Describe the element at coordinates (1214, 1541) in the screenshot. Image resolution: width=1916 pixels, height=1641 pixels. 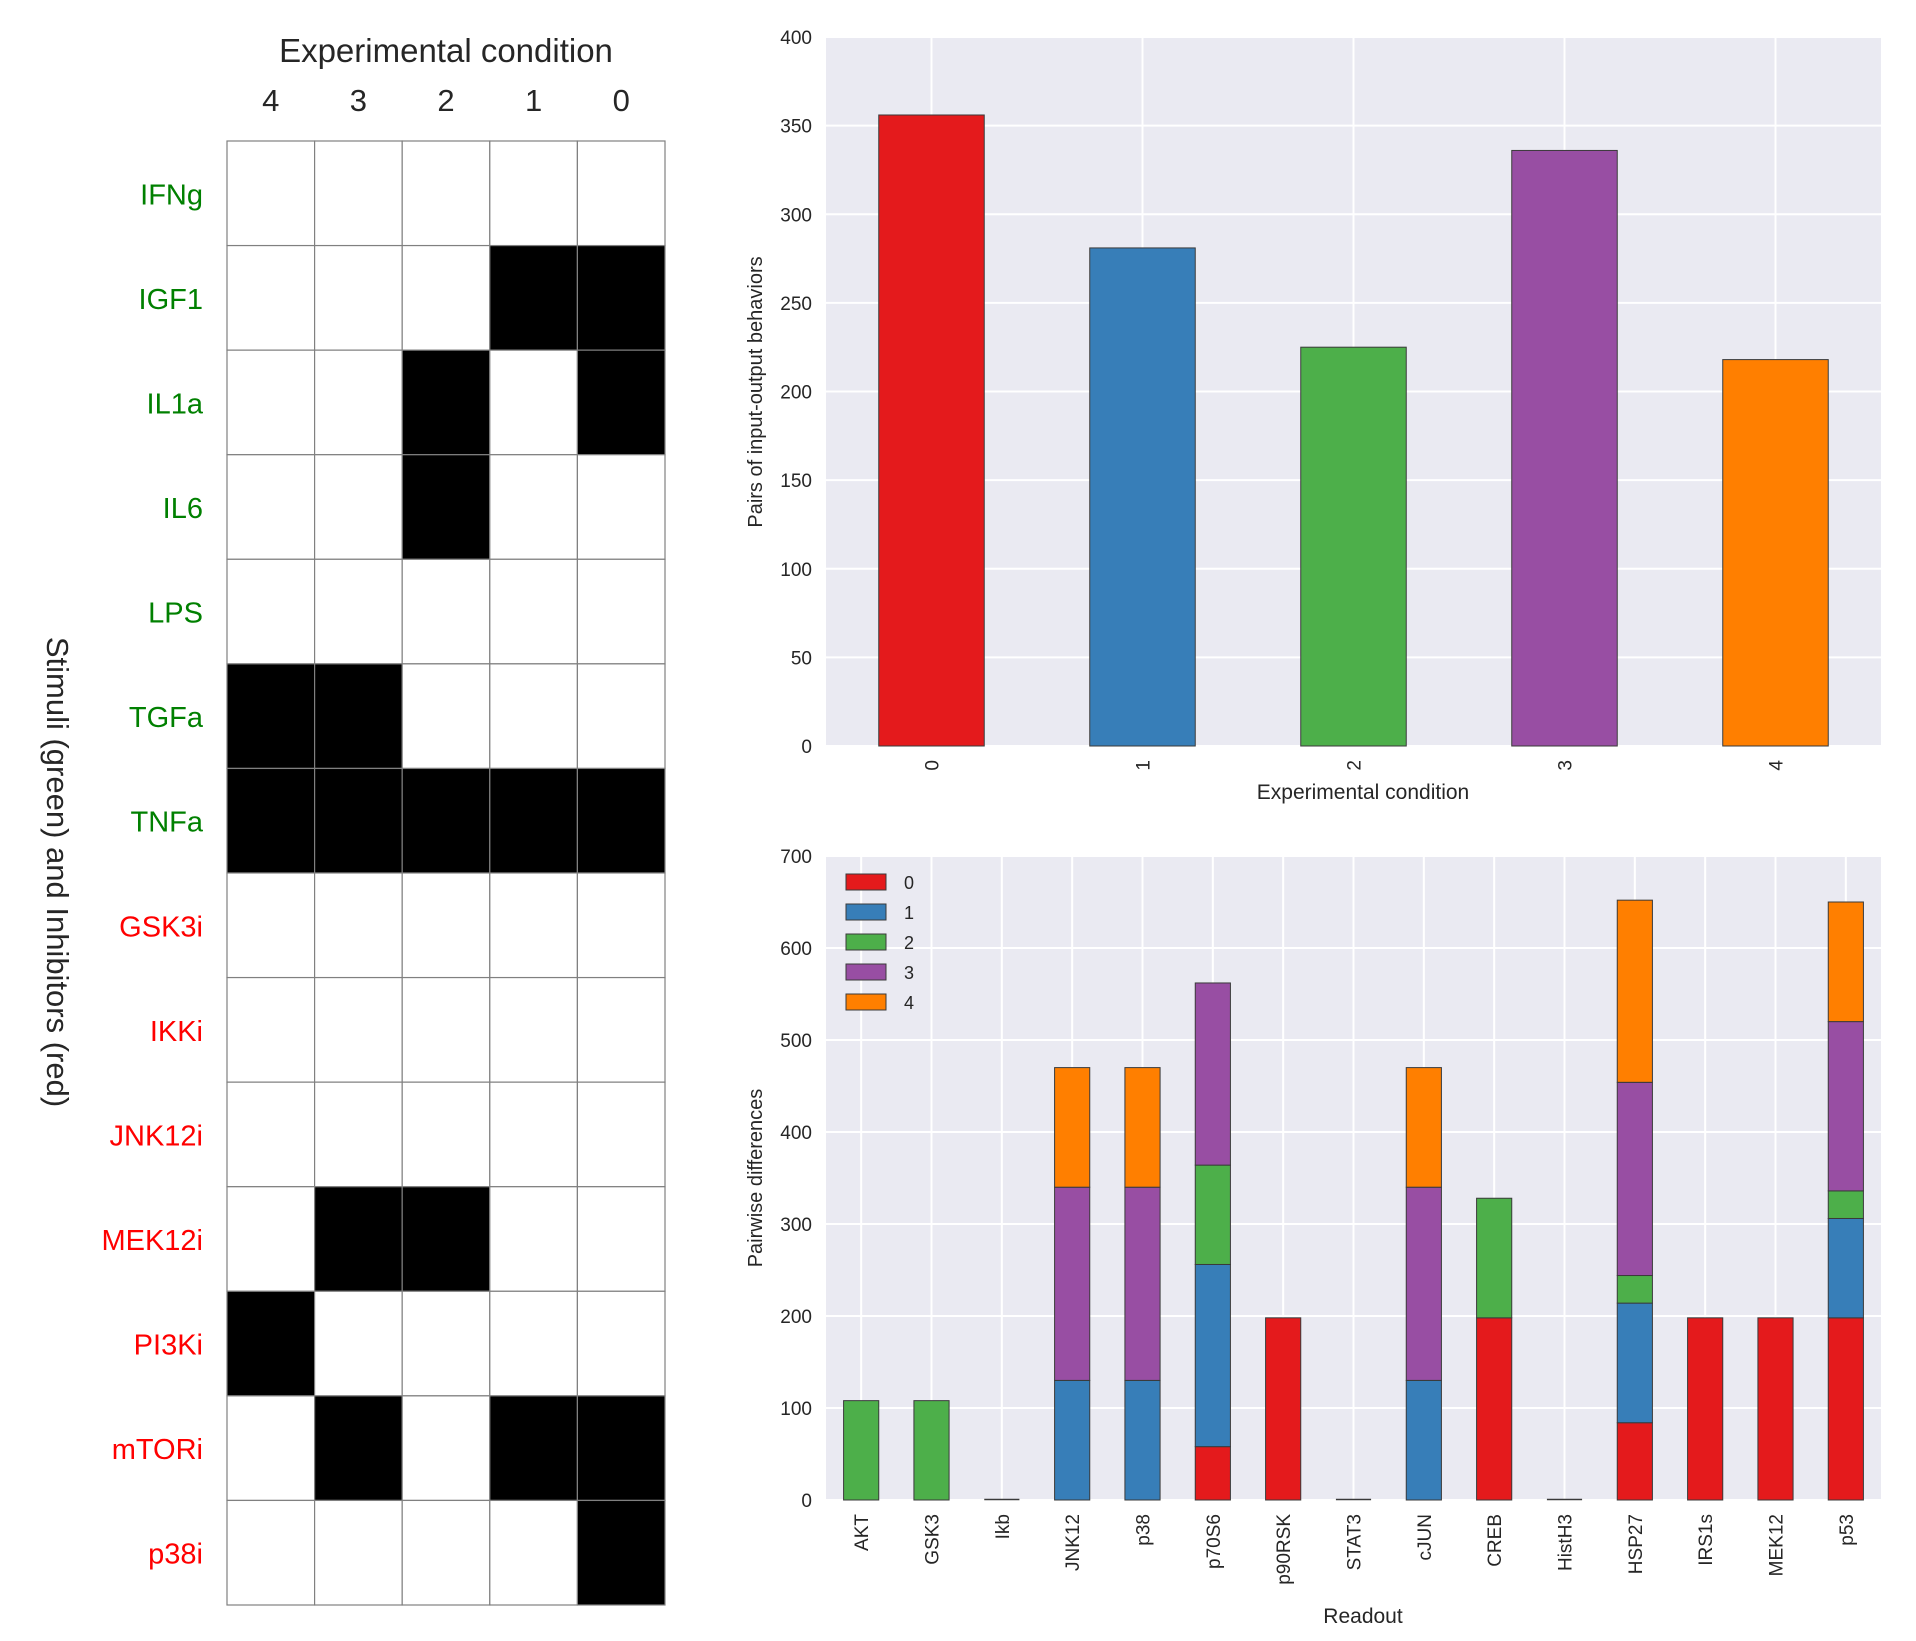
I see `x-tick-label: p70S6` at that location.